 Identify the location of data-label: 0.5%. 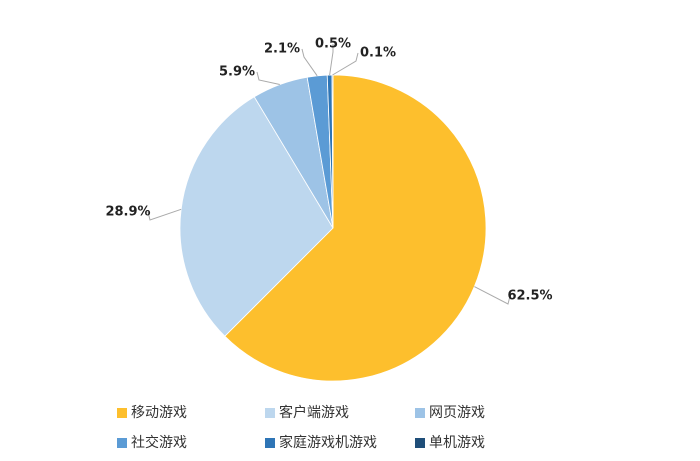
(333, 44).